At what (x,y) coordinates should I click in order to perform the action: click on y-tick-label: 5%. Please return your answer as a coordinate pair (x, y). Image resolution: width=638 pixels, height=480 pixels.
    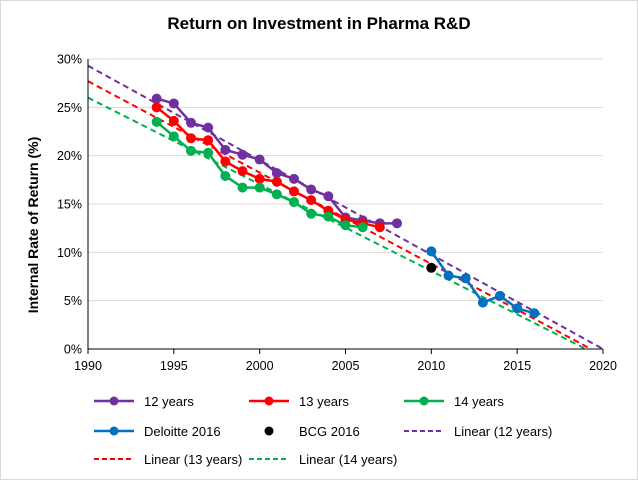
    Looking at the image, I should click on (73, 301).